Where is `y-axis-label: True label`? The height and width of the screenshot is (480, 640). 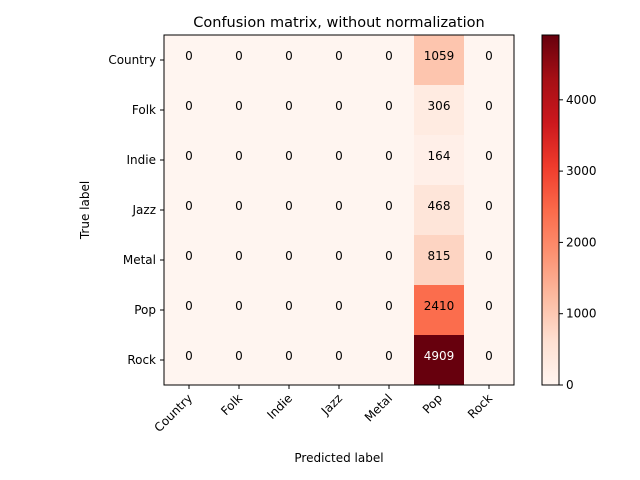 y-axis-label: True label is located at coordinates (85, 210).